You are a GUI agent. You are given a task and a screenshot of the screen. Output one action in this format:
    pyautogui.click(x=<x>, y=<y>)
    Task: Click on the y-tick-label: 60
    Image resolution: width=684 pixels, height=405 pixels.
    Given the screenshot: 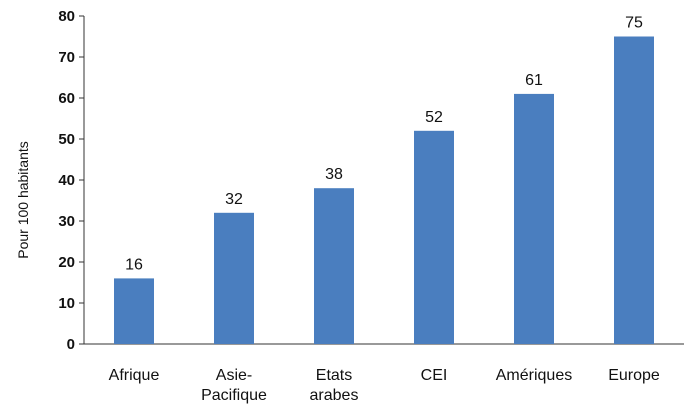 What is the action you would take?
    pyautogui.click(x=66, y=98)
    